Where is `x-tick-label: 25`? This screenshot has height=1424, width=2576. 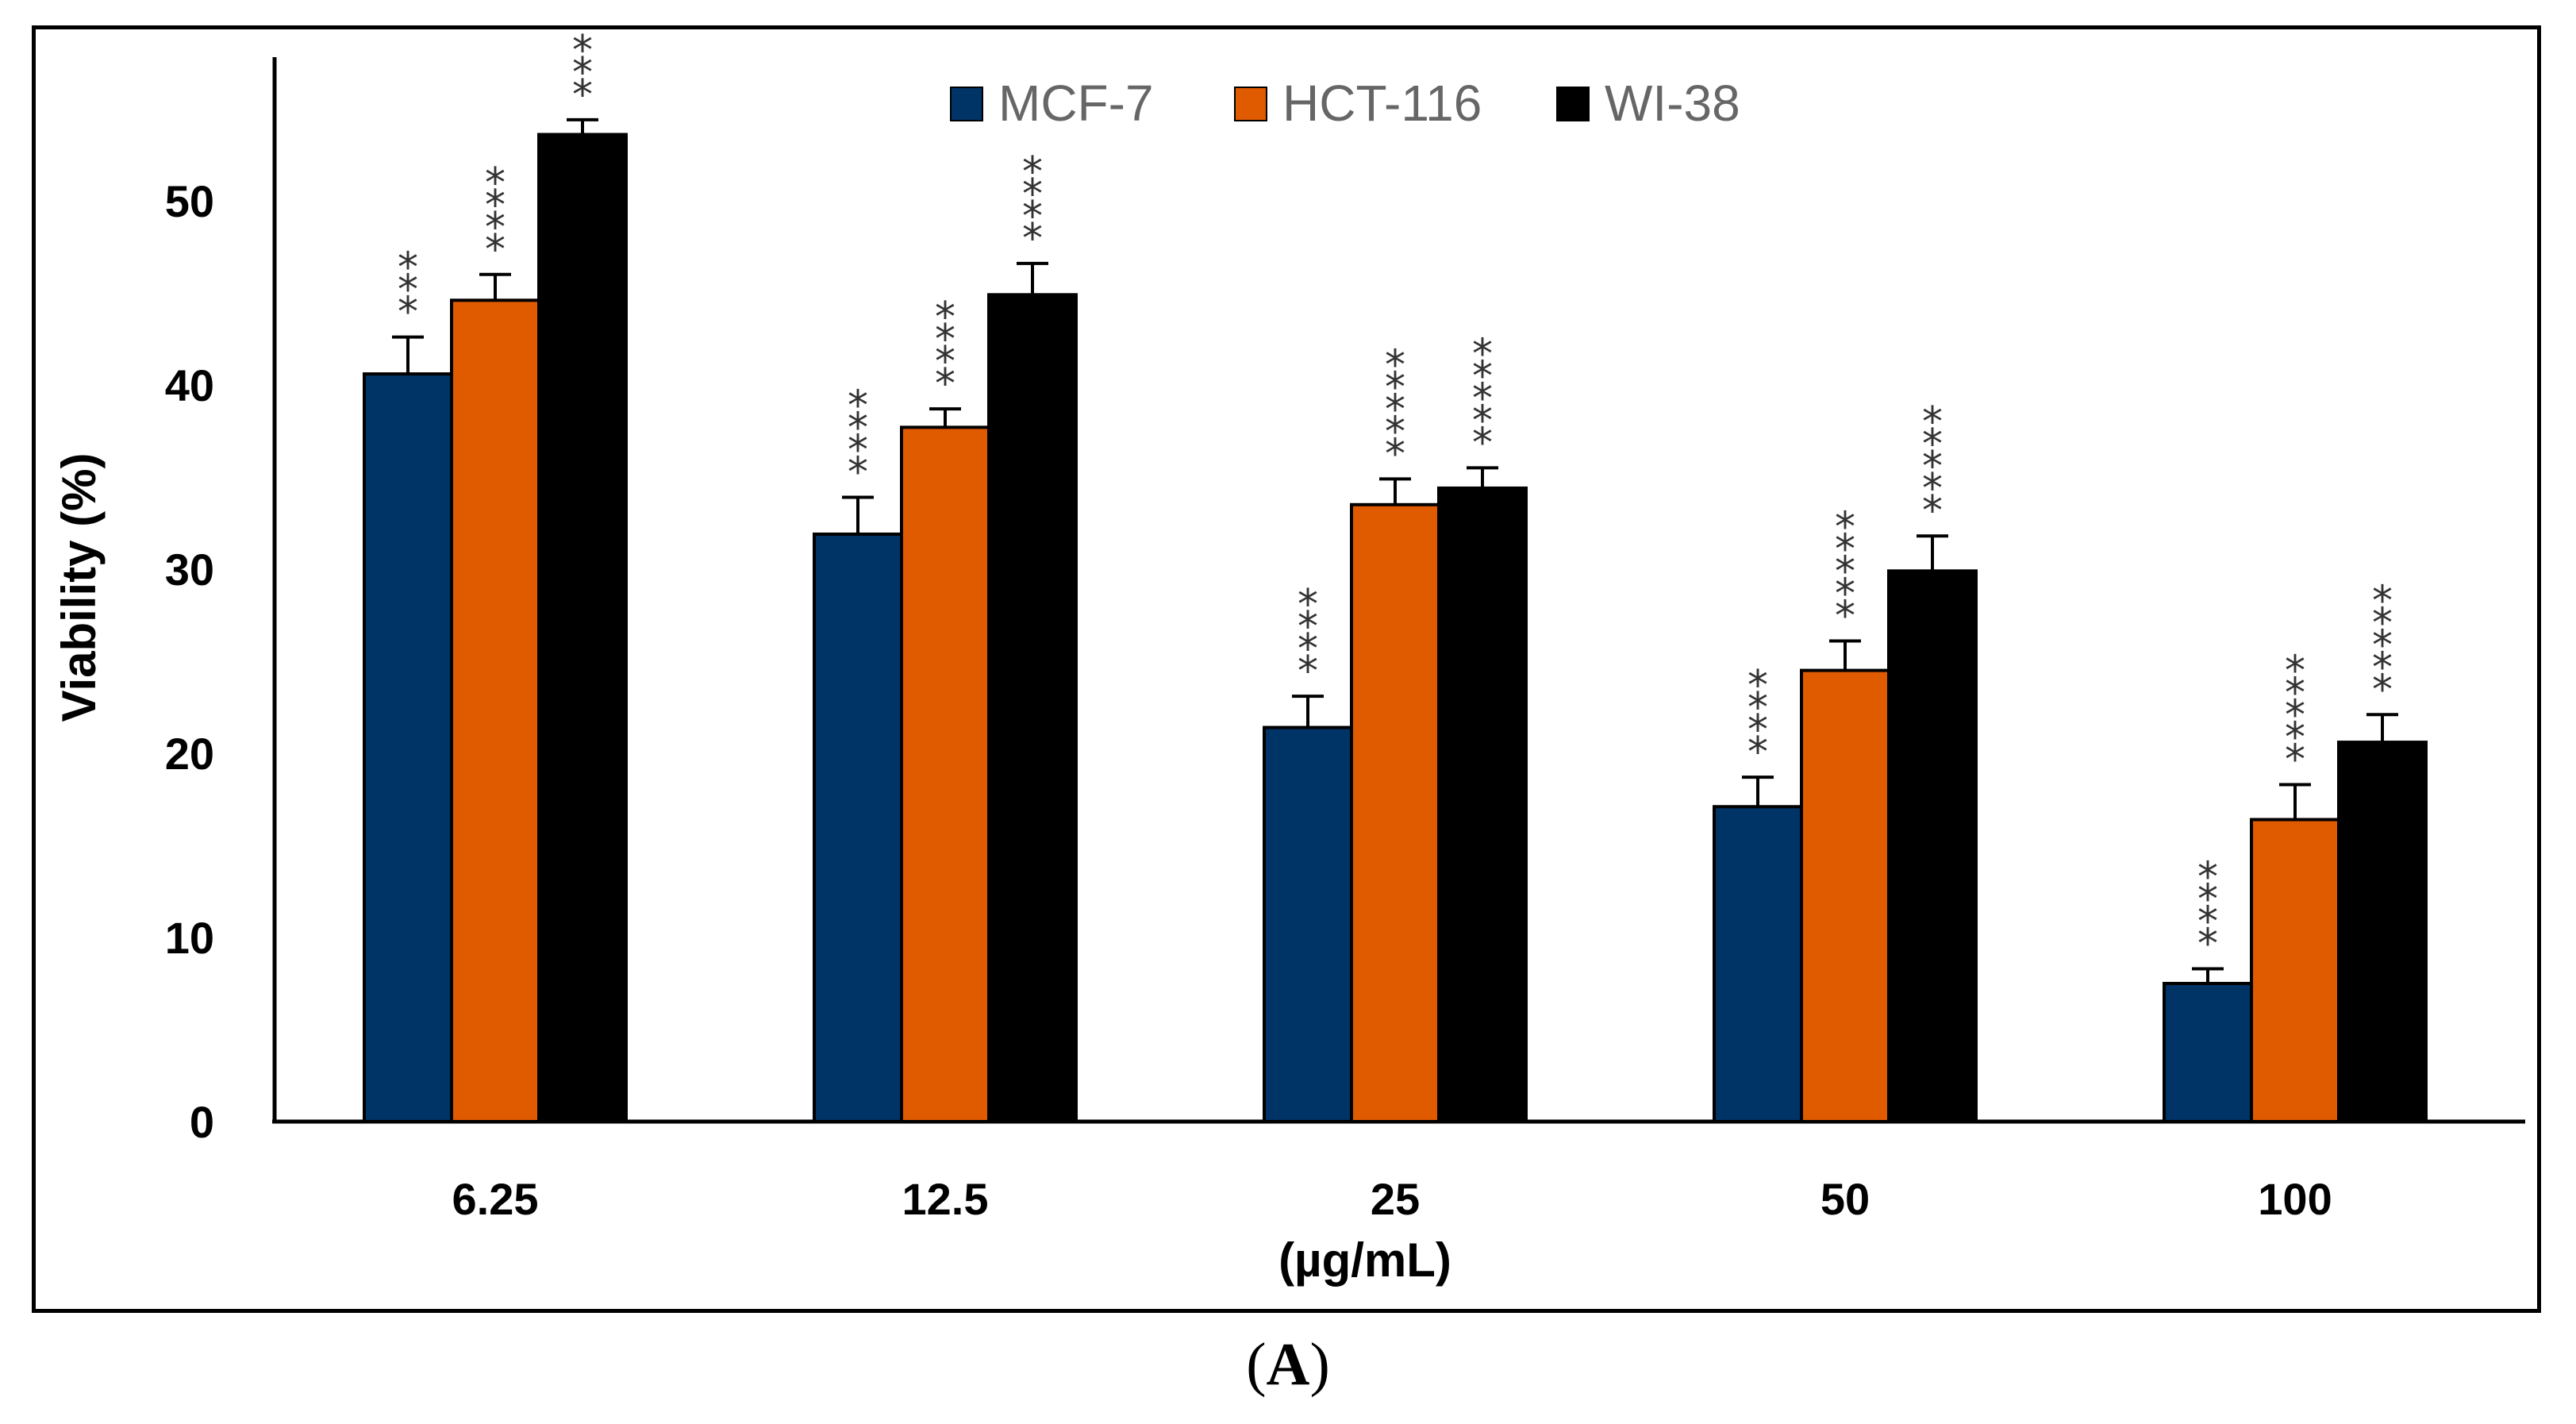 x-tick-label: 25 is located at coordinates (1395, 1199).